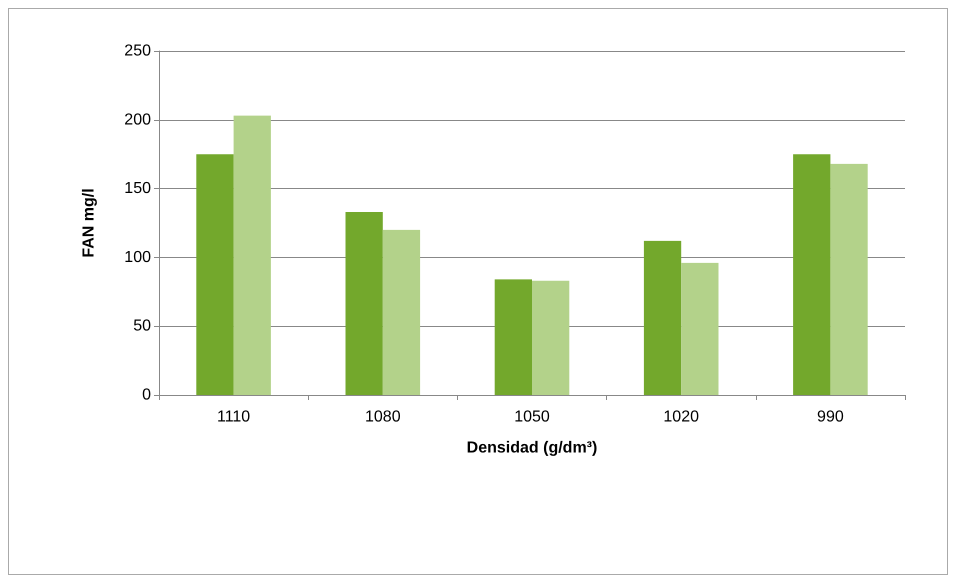 Image resolution: width=956 pixels, height=583 pixels. What do you see at coordinates (681, 417) in the screenshot?
I see `x-tick-label: 1020` at bounding box center [681, 417].